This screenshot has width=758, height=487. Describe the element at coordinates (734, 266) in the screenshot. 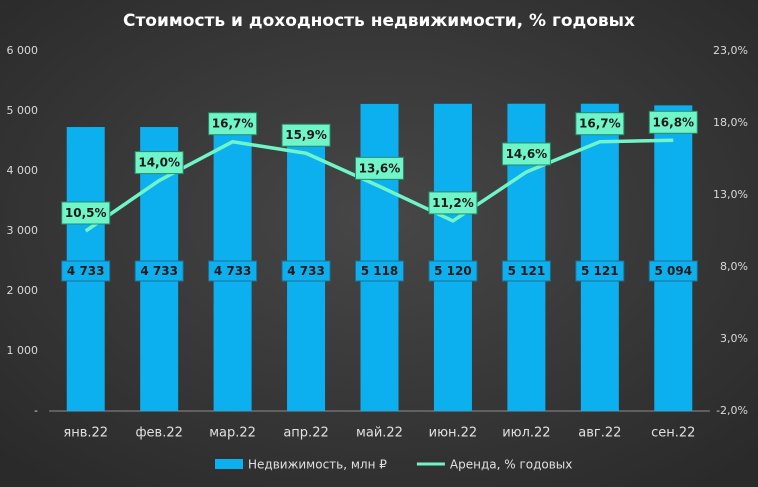

I see `y2-tick-label: 8,0%` at that location.